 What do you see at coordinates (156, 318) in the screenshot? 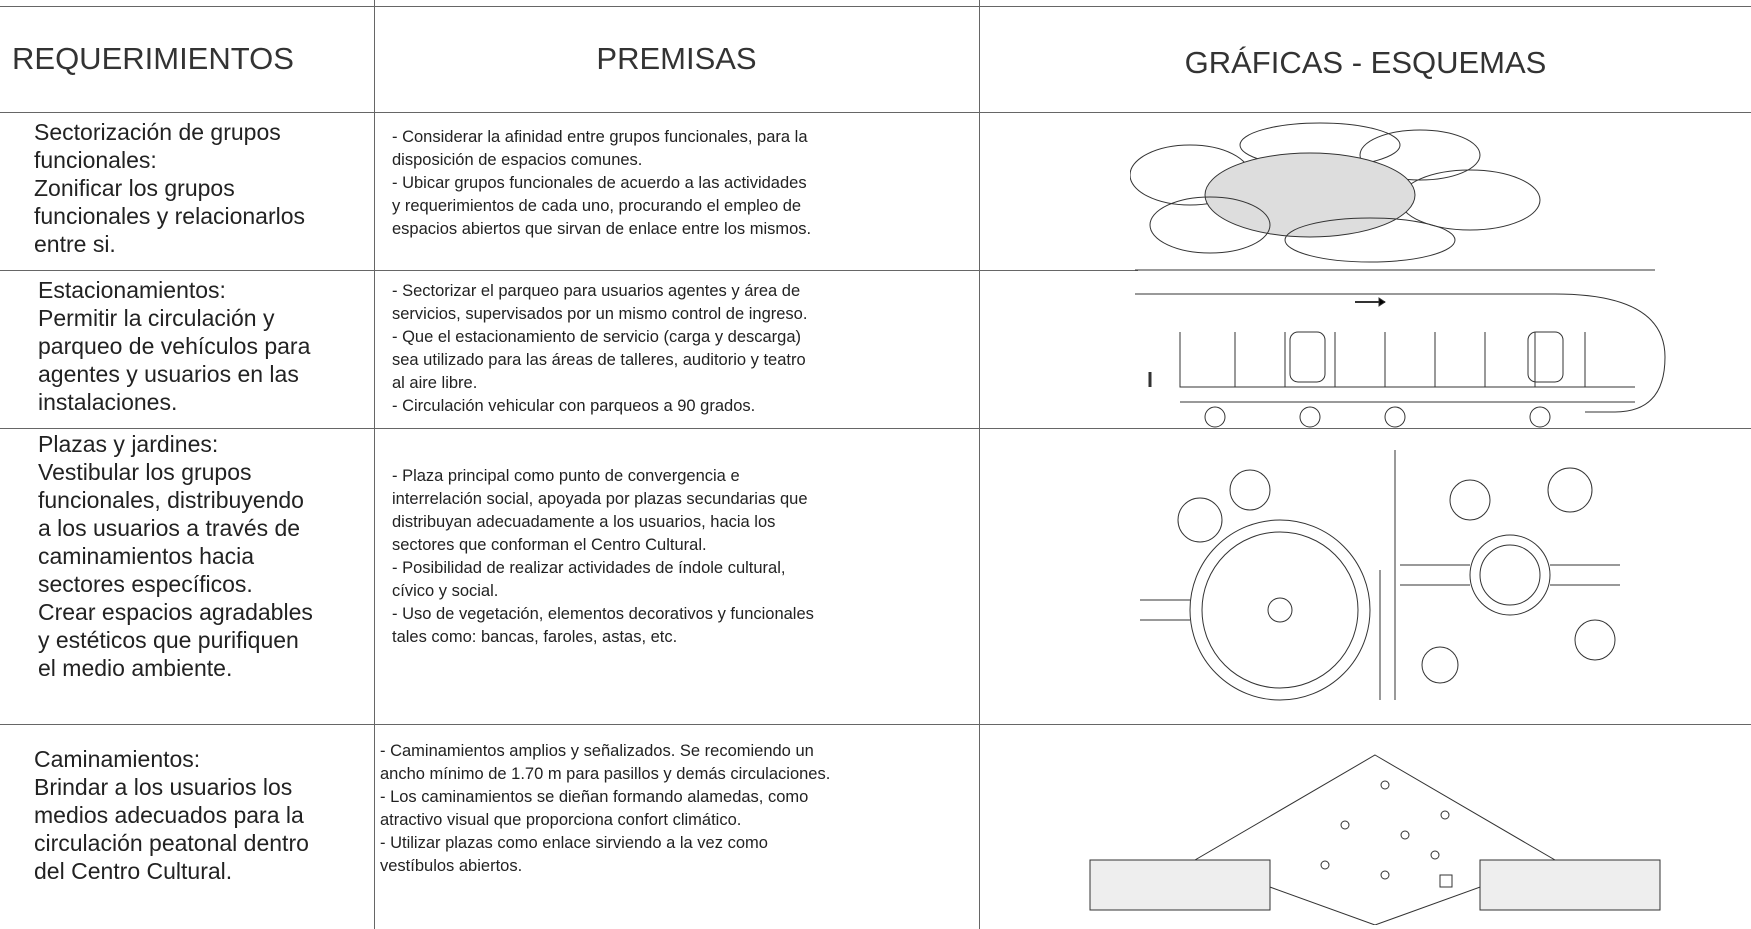
I see `text-line: Permitir la circulación y` at bounding box center [156, 318].